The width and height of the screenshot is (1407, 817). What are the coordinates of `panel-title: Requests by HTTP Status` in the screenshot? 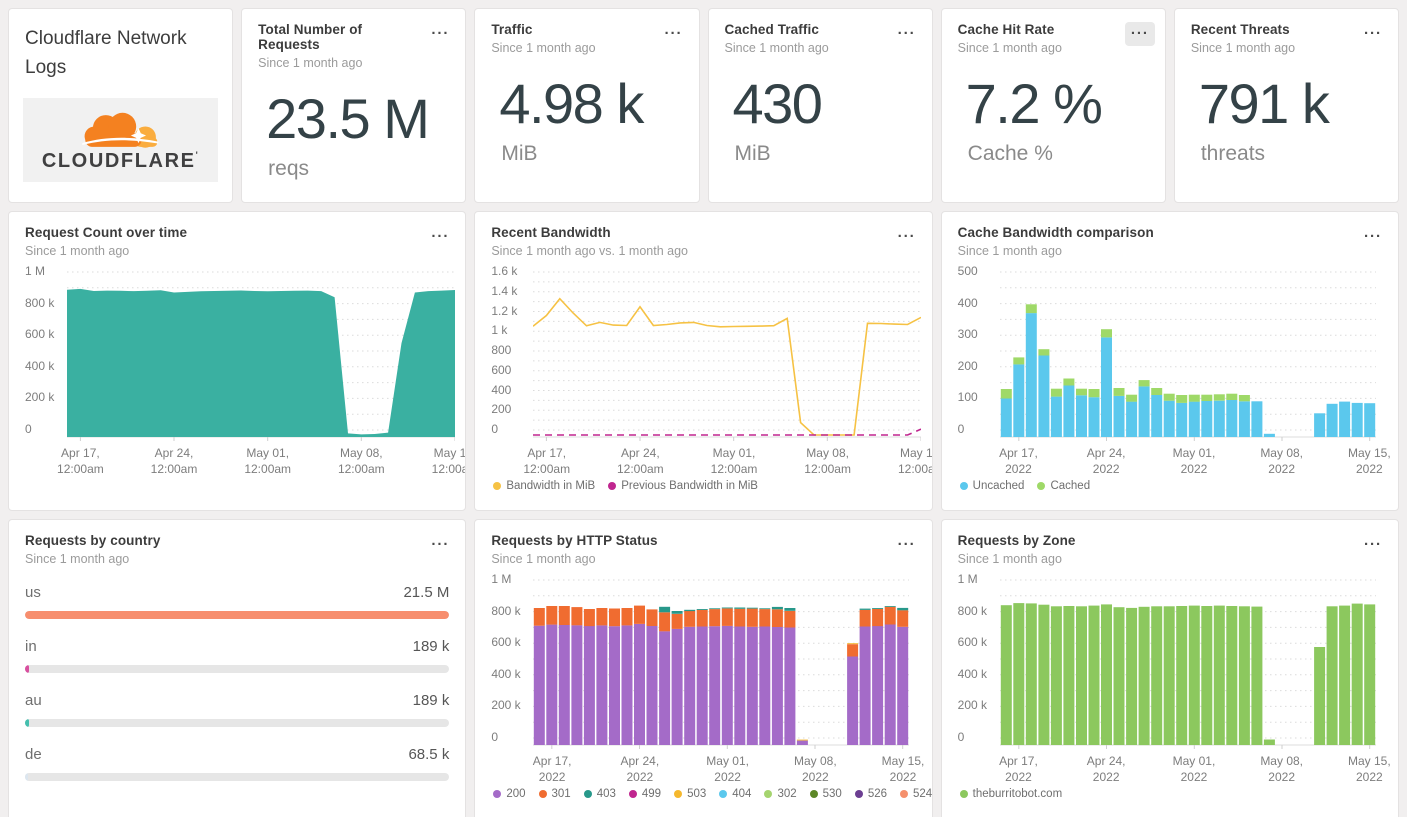 It's located at (574, 540).